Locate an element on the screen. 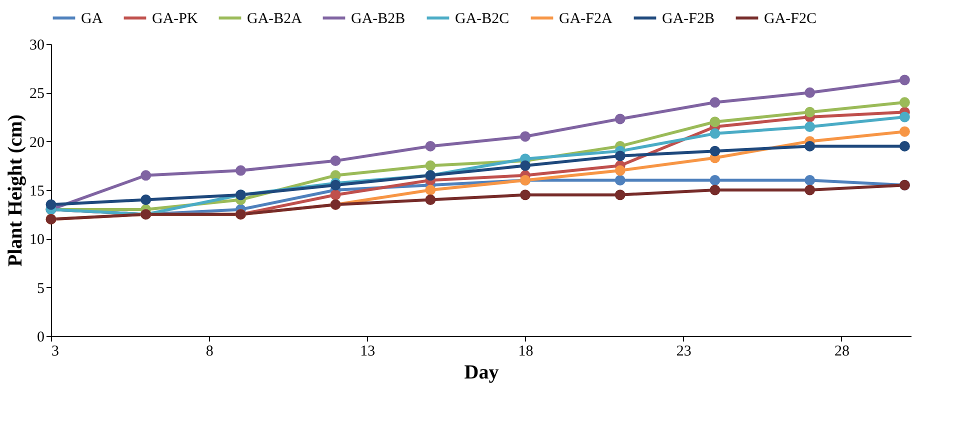 The height and width of the screenshot is (428, 970). legend-label: GA-B2A is located at coordinates (274, 19).